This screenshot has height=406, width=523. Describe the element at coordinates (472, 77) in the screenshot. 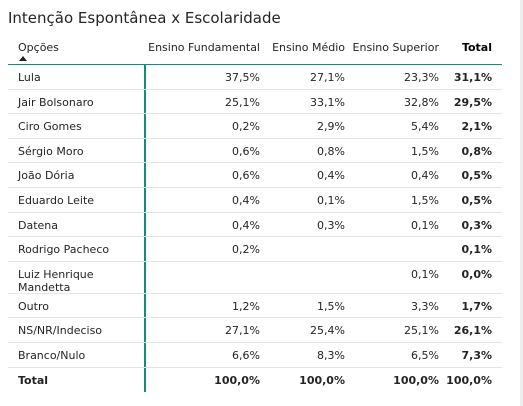

I see `cell-total: 31,1%` at that location.